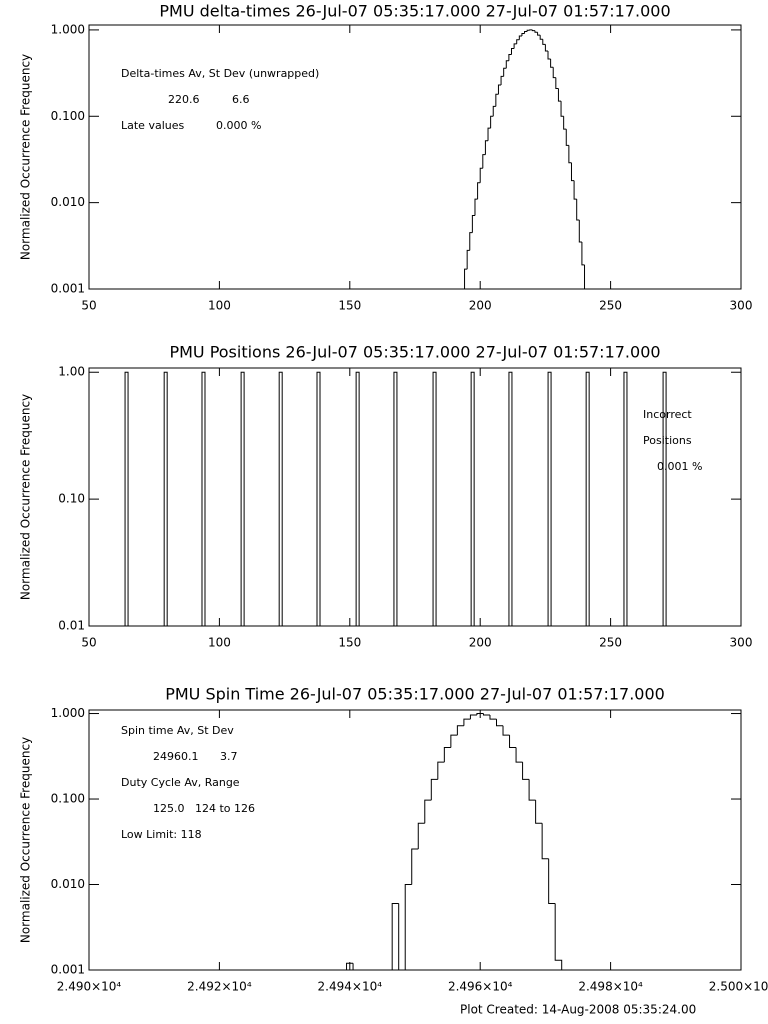 The height and width of the screenshot is (1024, 768). I want to click on annotation: Positions, so click(667, 440).